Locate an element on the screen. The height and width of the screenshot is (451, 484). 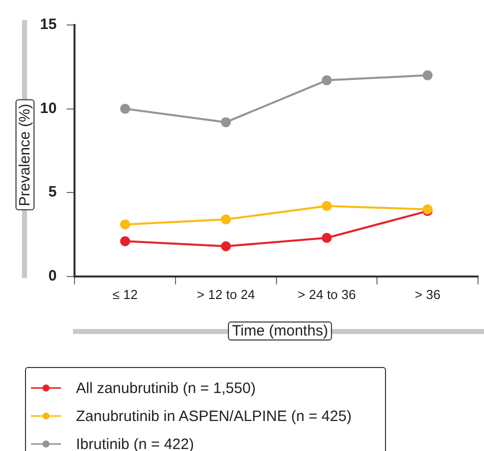
legend-label: Zanubrutinib in ASPEN/ALPINE (n = 425) is located at coordinates (214, 416).